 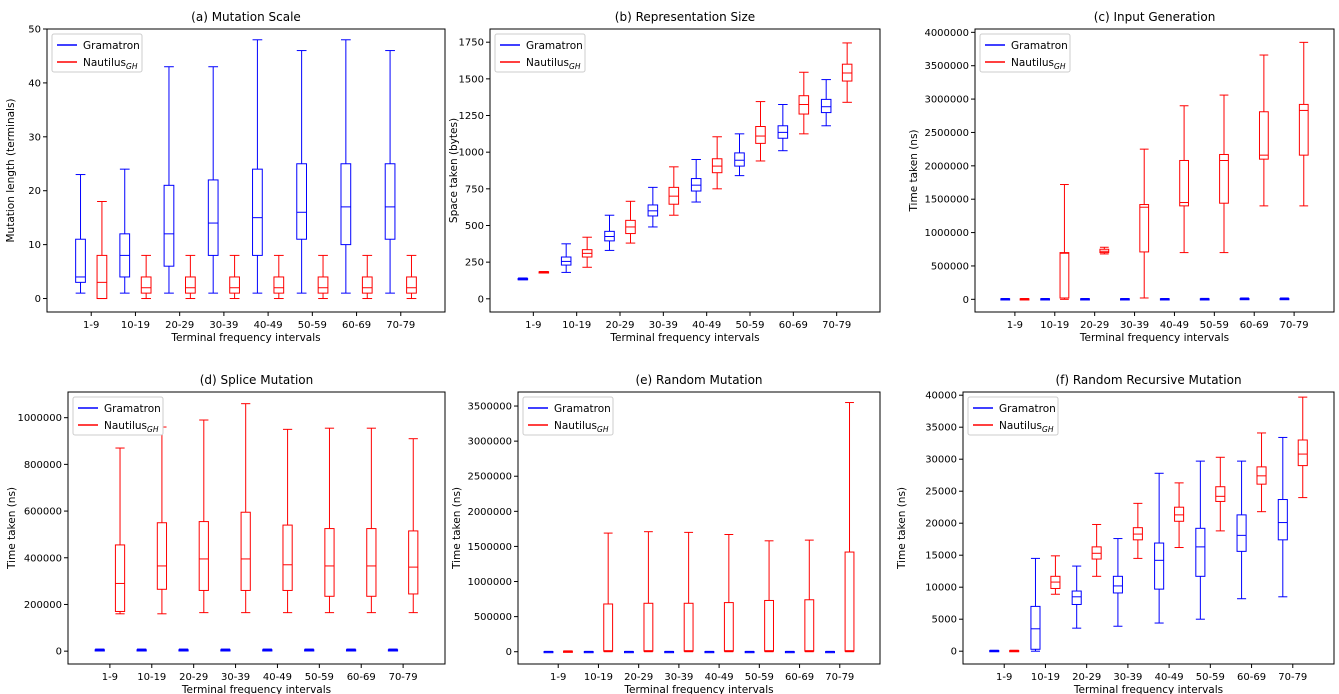 I want to click on y-axis-label: Mutation length (terminals), so click(x=11, y=170).